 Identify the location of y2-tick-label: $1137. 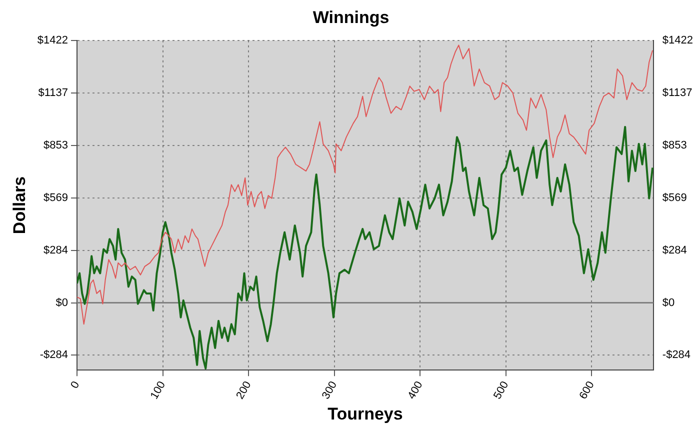
(677, 93).